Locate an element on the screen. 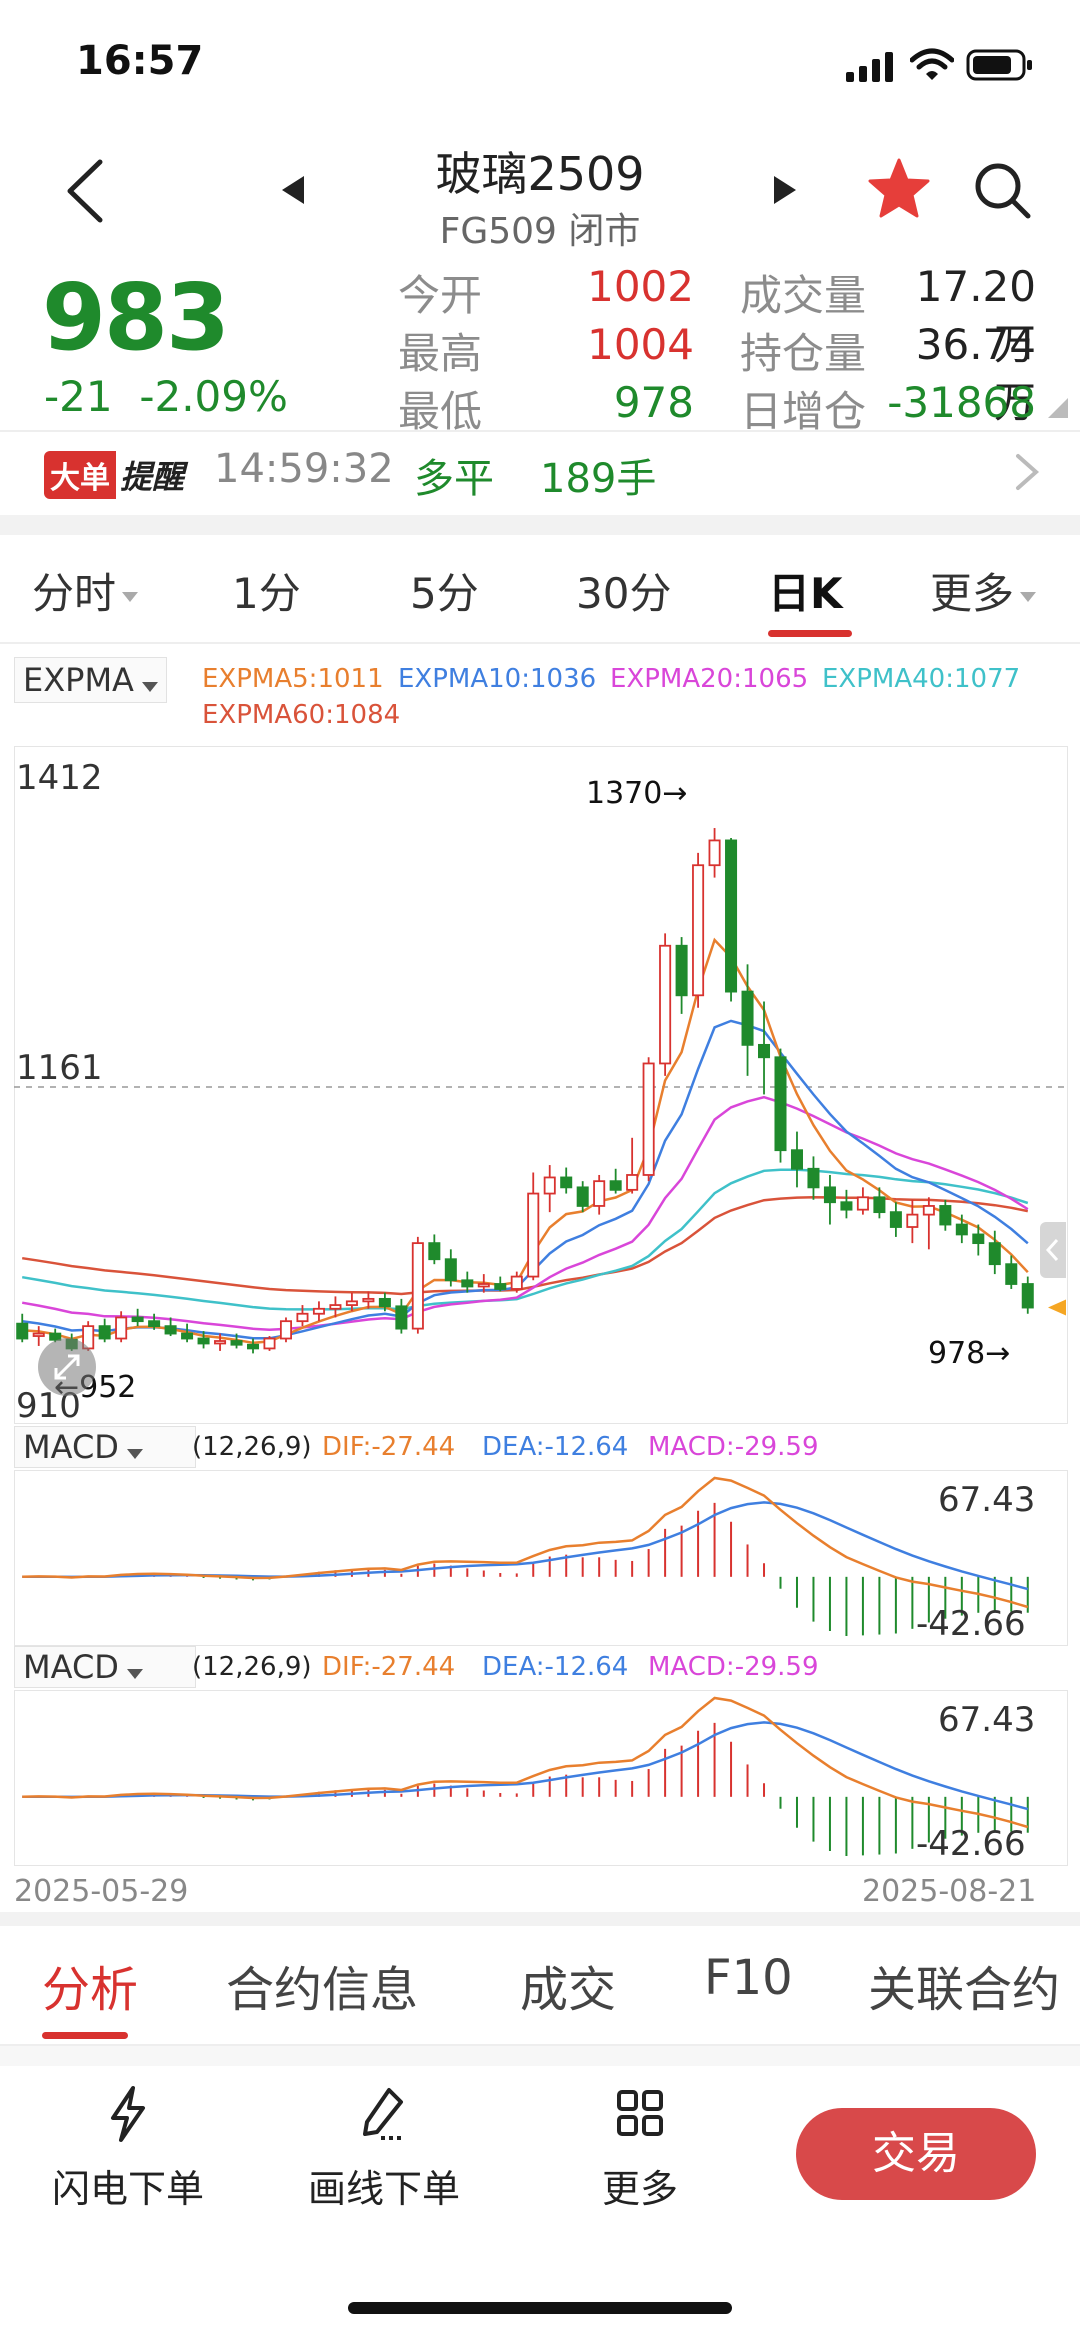 The height and width of the screenshot is (2339, 1080). indicator-selector: EXPMA is located at coordinates (90, 680).